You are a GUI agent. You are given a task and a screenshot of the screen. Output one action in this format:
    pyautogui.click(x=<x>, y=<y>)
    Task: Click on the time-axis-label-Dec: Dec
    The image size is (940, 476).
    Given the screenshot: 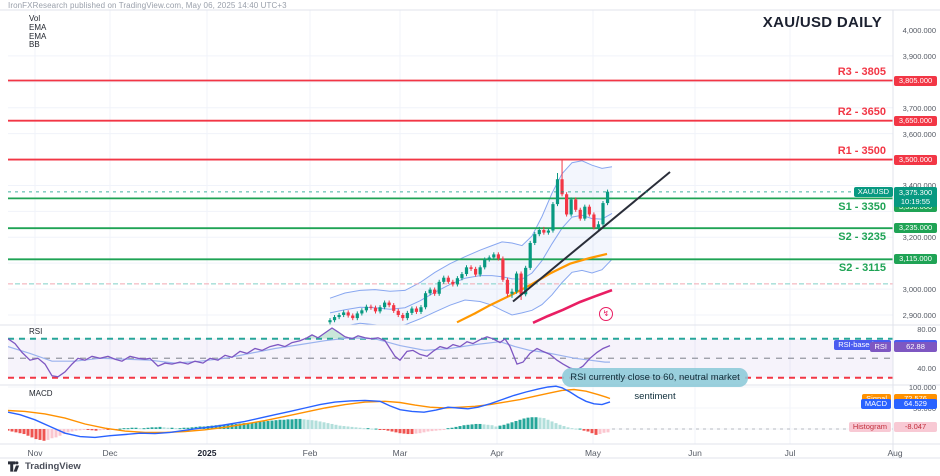 What is the action you would take?
    pyautogui.click(x=110, y=453)
    